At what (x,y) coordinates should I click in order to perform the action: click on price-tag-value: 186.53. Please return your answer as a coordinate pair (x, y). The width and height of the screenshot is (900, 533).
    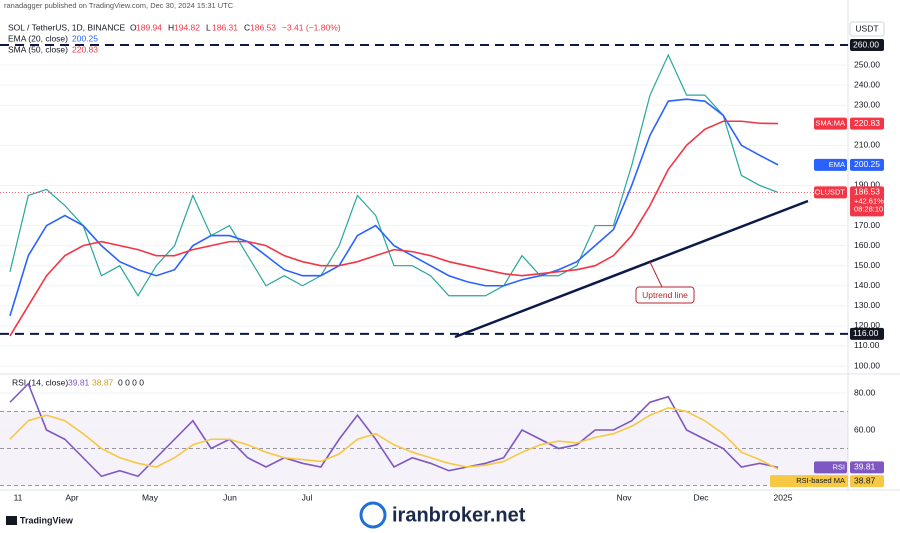
    Looking at the image, I should click on (867, 192).